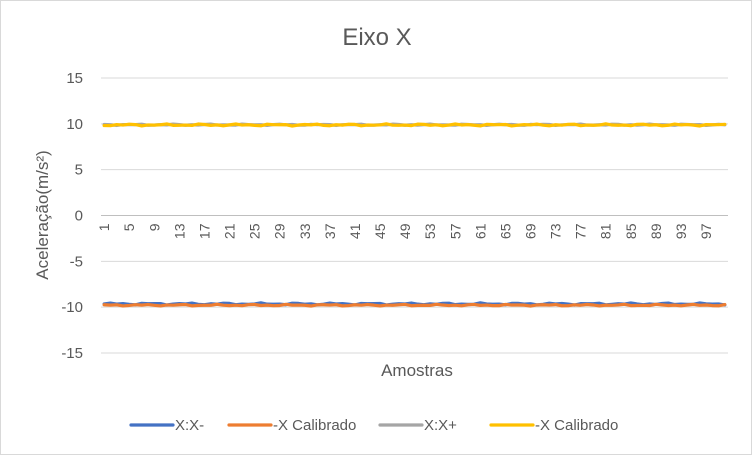 This screenshot has height=456, width=752. Describe the element at coordinates (72, 307) in the screenshot. I see `y-tick-label: -10` at that location.